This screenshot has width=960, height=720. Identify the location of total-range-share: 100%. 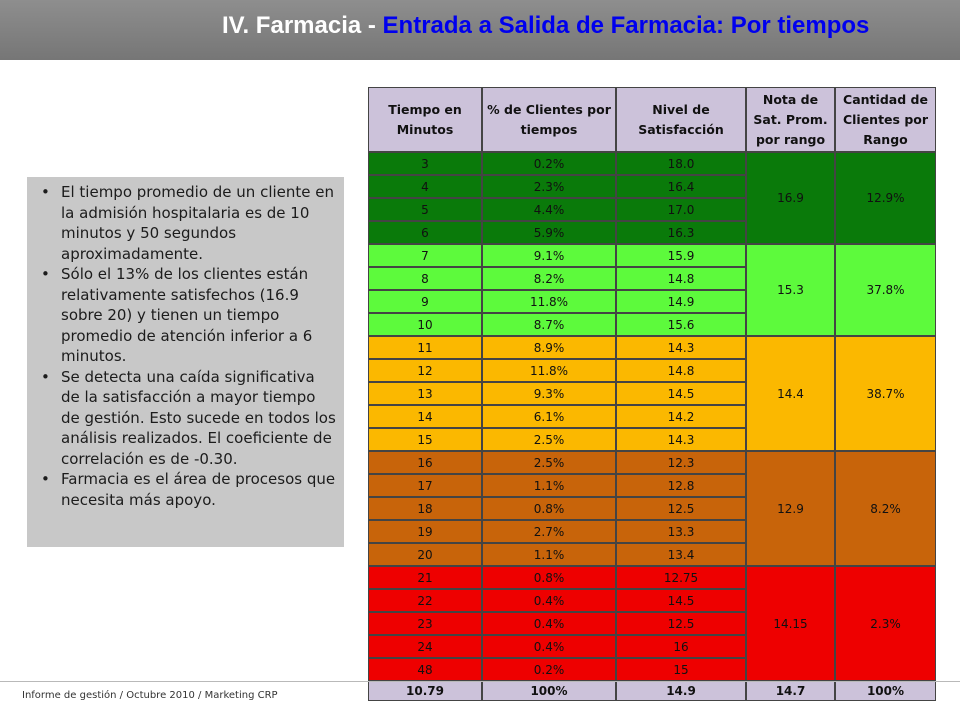
(885, 691).